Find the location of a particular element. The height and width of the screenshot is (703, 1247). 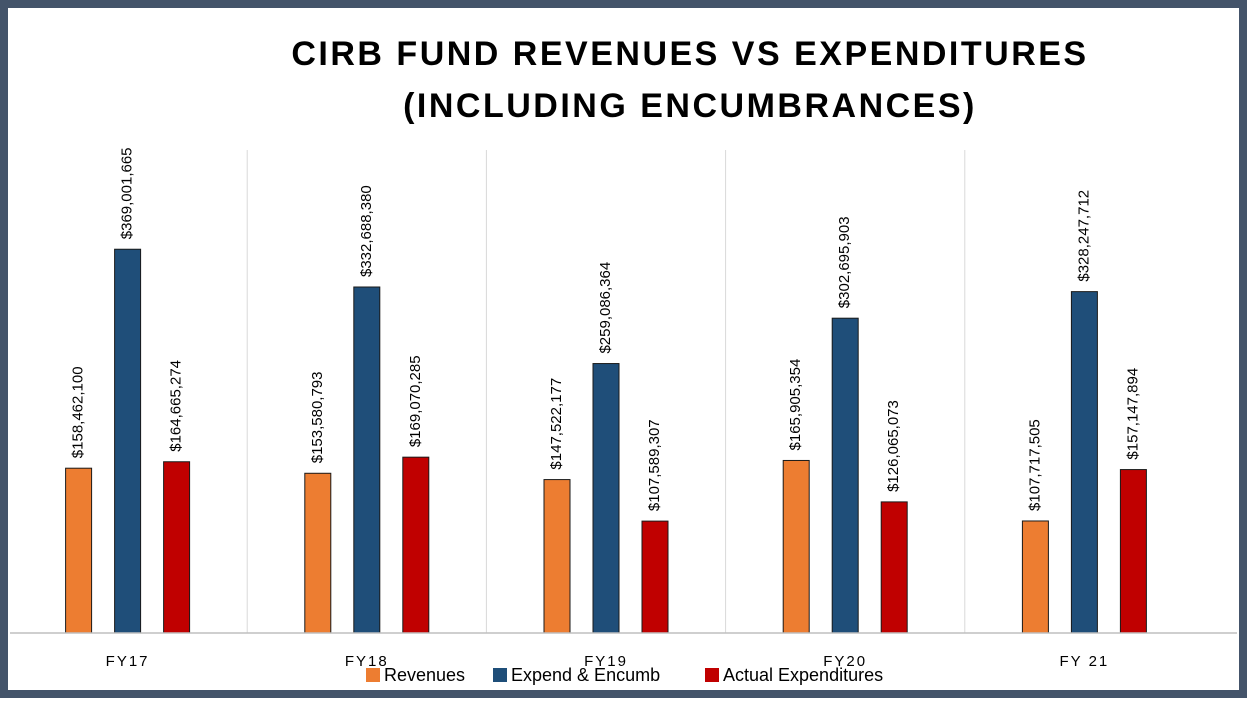

data-label: $369,001,665 is located at coordinates (127, 193).